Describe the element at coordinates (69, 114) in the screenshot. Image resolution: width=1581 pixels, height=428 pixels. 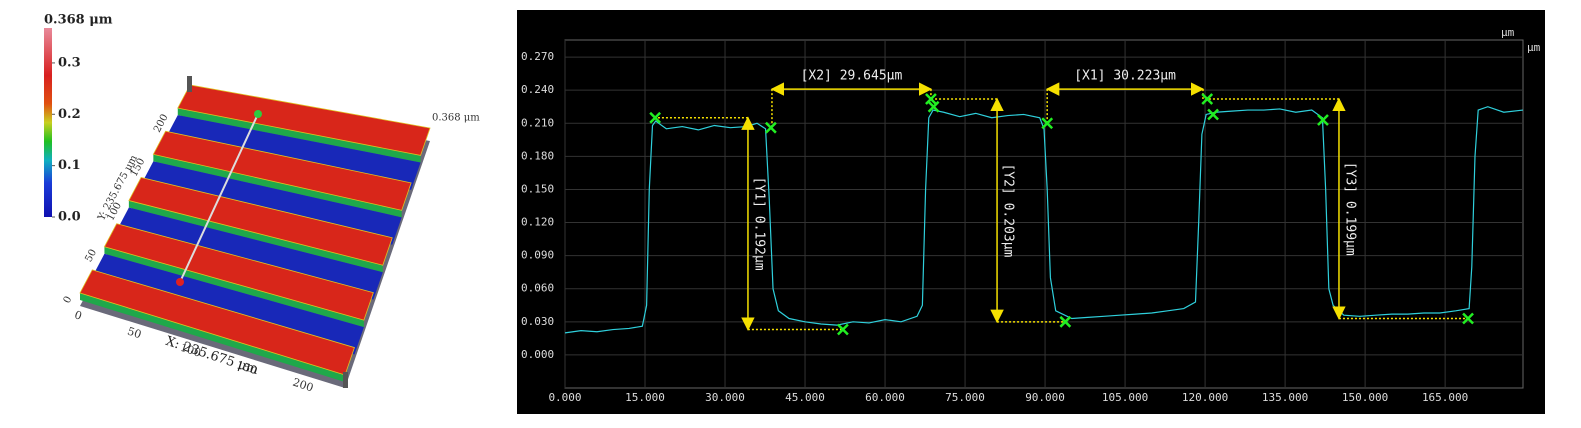
I see `colorbar-tick-label: 0.2` at that location.